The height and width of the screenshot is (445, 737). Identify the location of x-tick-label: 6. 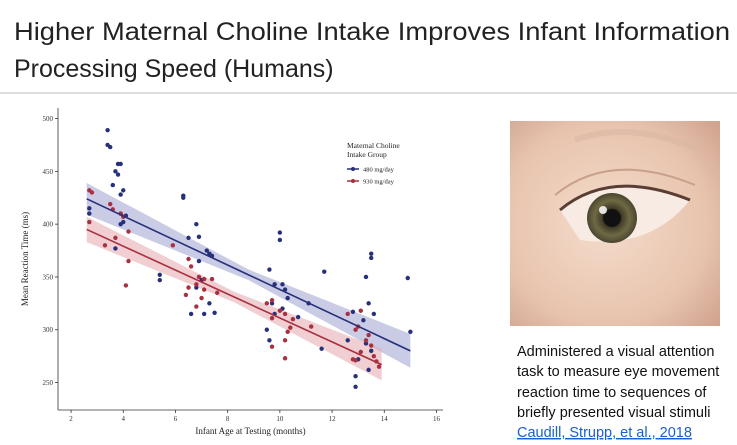
(176, 419).